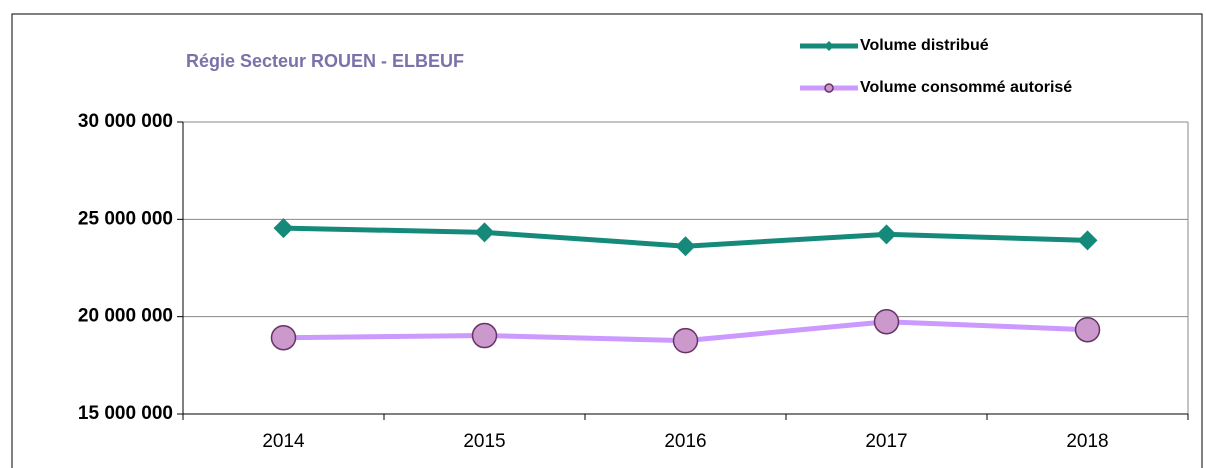  What do you see at coordinates (125, 316) in the screenshot?
I see `y-tick-label: 20 000 000` at bounding box center [125, 316].